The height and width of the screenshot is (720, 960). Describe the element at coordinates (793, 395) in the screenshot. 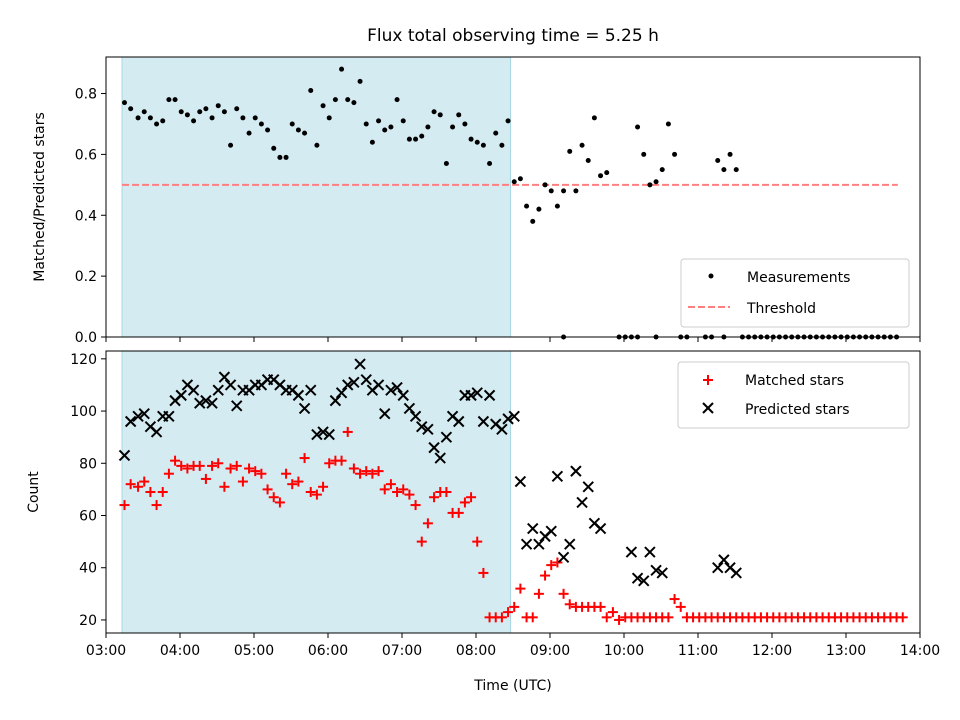

I see `legend-bottom: Matched stars Predicted stars` at that location.